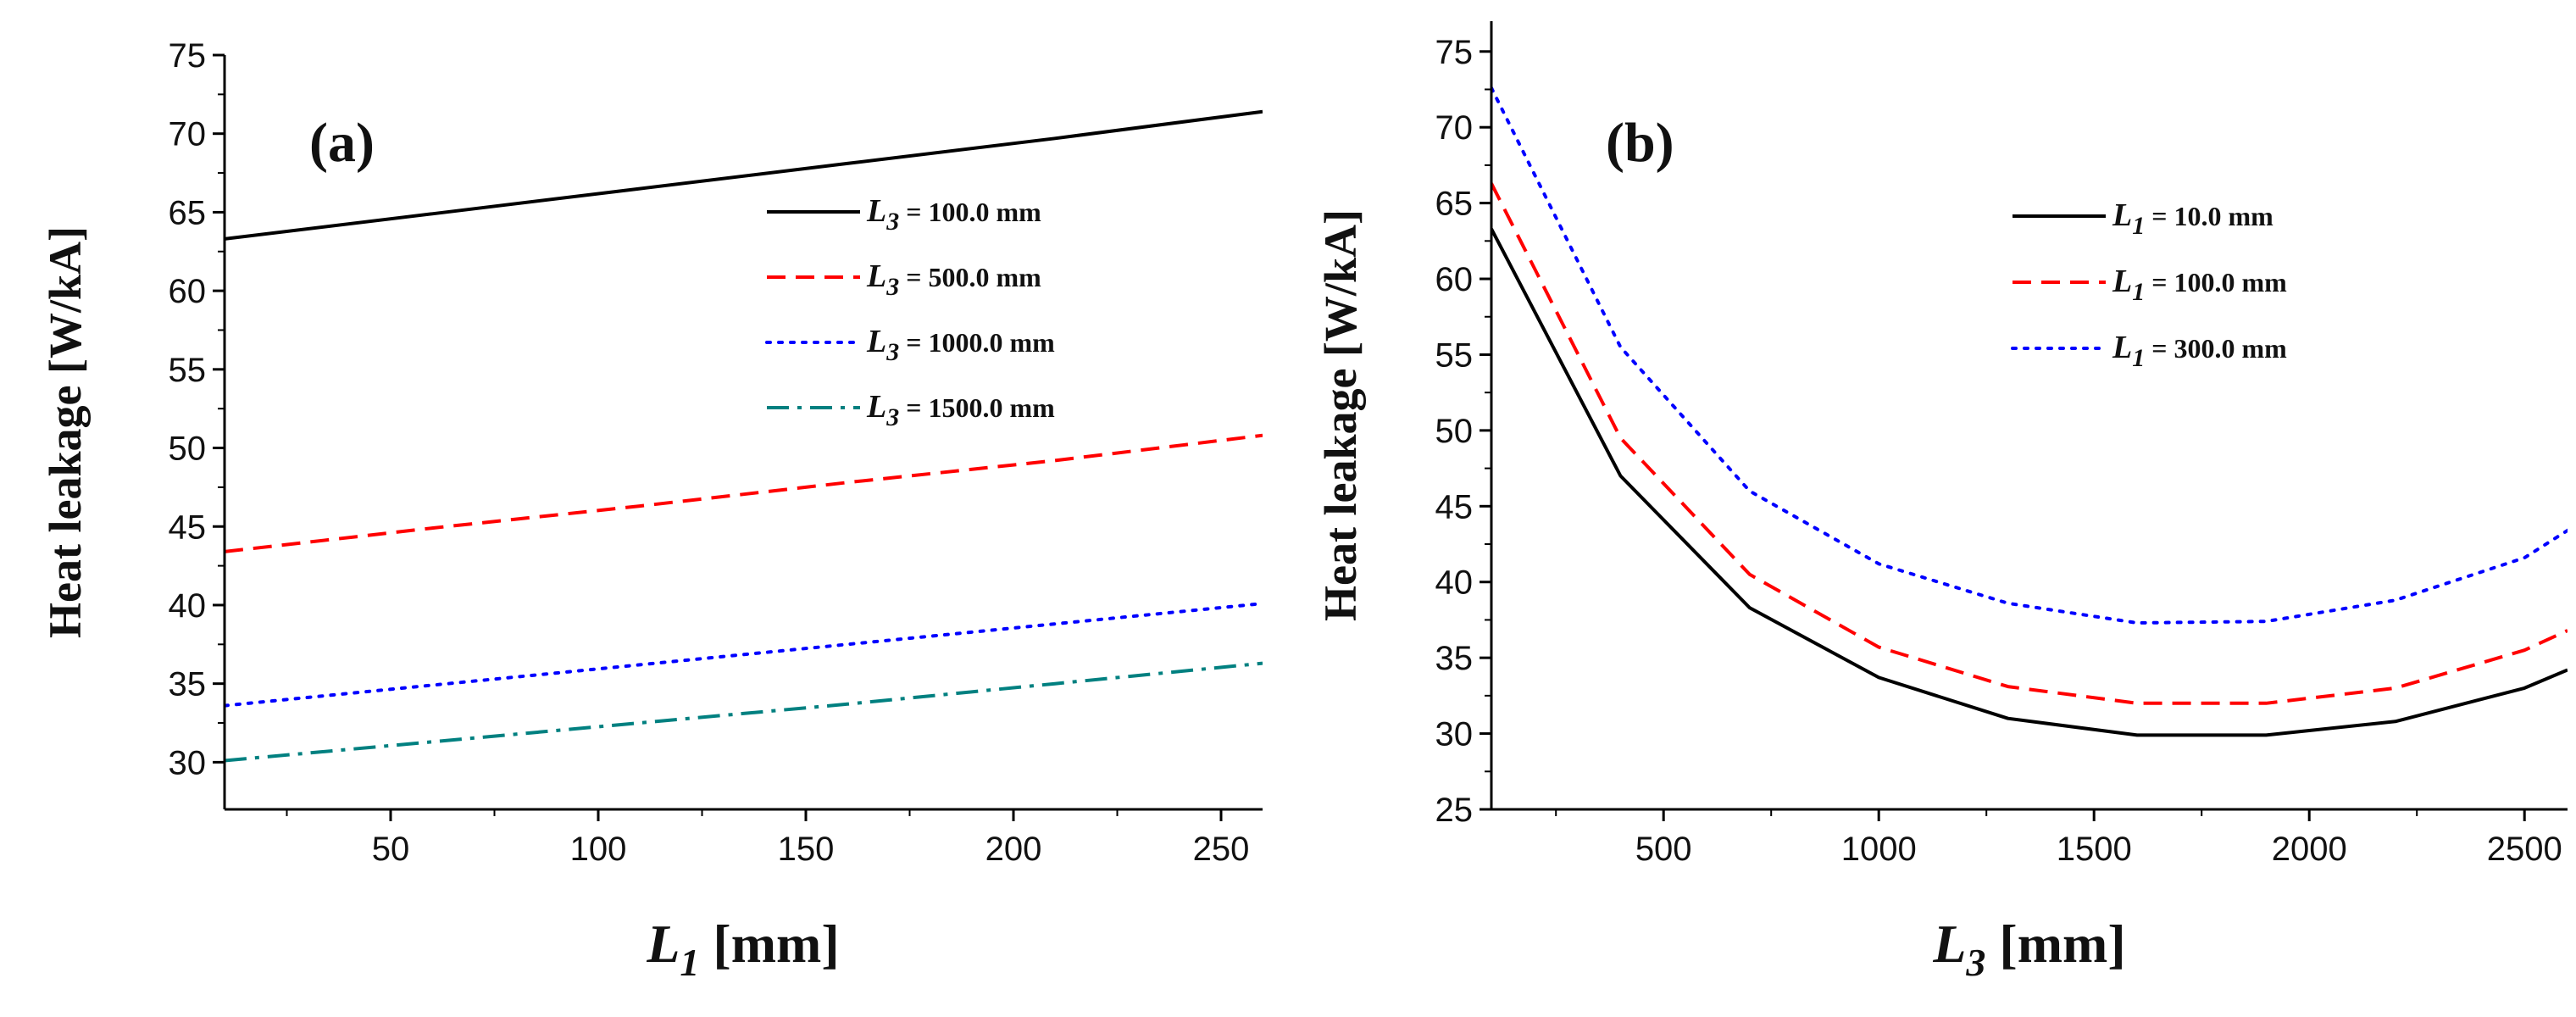  I want to click on panel-a-y-tick-label: 45, so click(188, 527).